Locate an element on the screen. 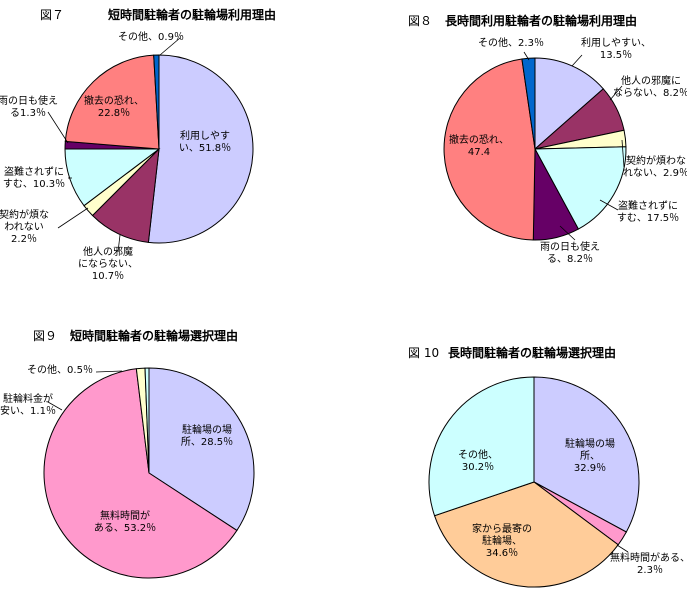 The height and width of the screenshot is (599, 687). figure-label: 図 10 is located at coordinates (423, 353).